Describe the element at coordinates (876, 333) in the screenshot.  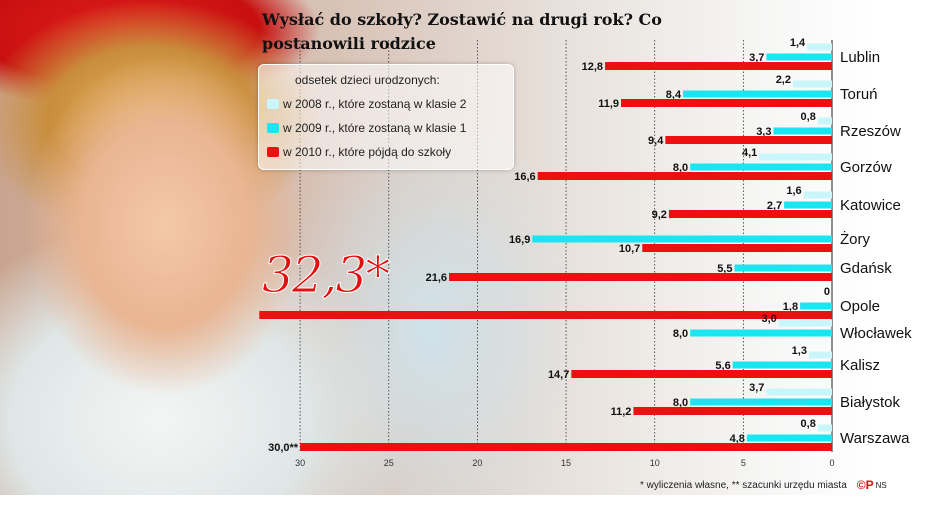
I see `category-label: Włocławek` at that location.